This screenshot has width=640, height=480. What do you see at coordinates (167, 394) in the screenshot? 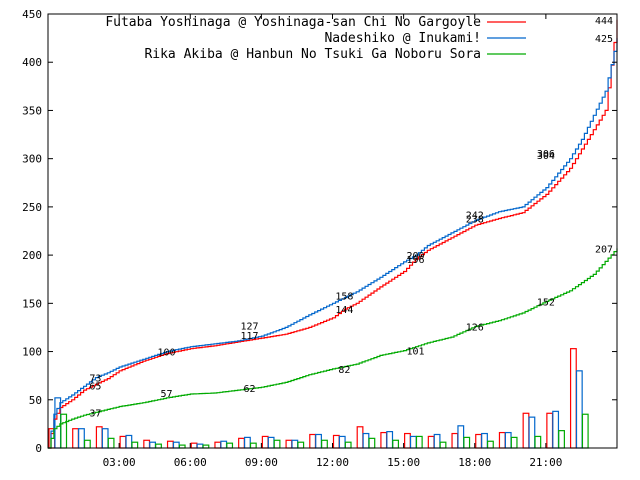
I see `point-label: 57` at bounding box center [167, 394].